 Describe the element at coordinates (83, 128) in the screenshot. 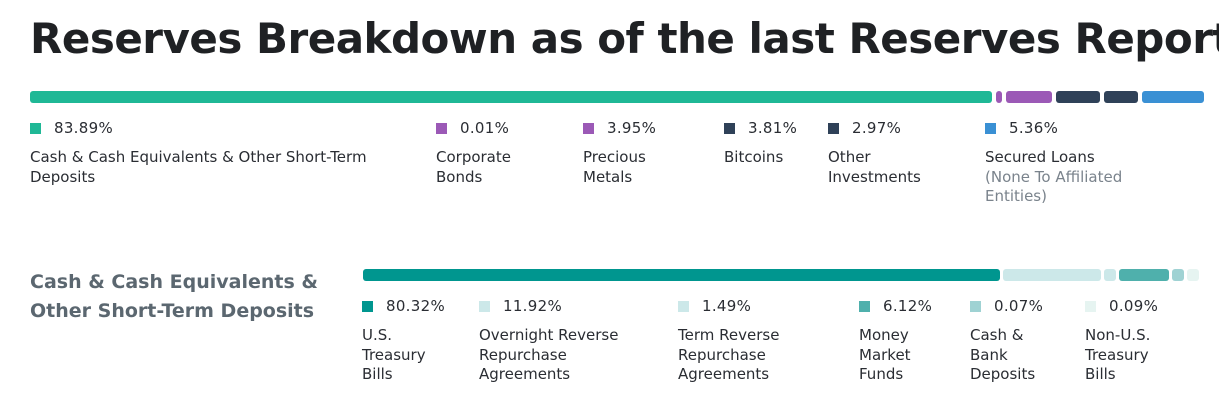

I see `legend-percent: 83.89%` at that location.